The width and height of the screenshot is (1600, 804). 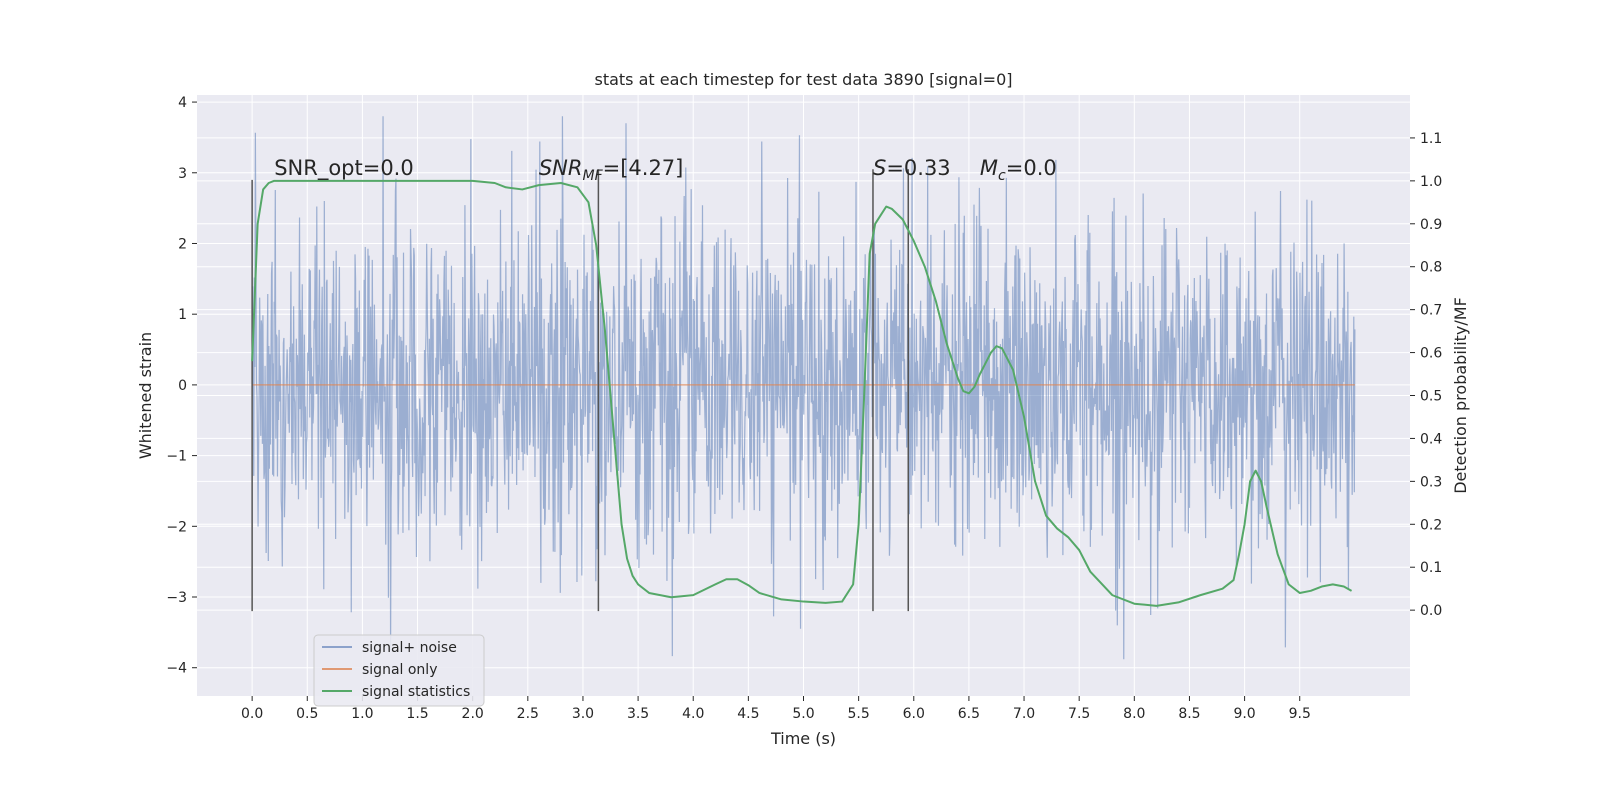 What do you see at coordinates (914, 714) in the screenshot?
I see `x-tick-label: 6.0` at bounding box center [914, 714].